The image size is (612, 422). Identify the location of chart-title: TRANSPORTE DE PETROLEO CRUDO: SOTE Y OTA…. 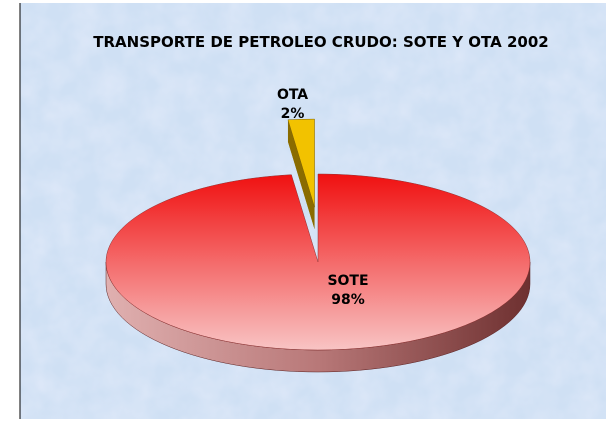
(321, 42).